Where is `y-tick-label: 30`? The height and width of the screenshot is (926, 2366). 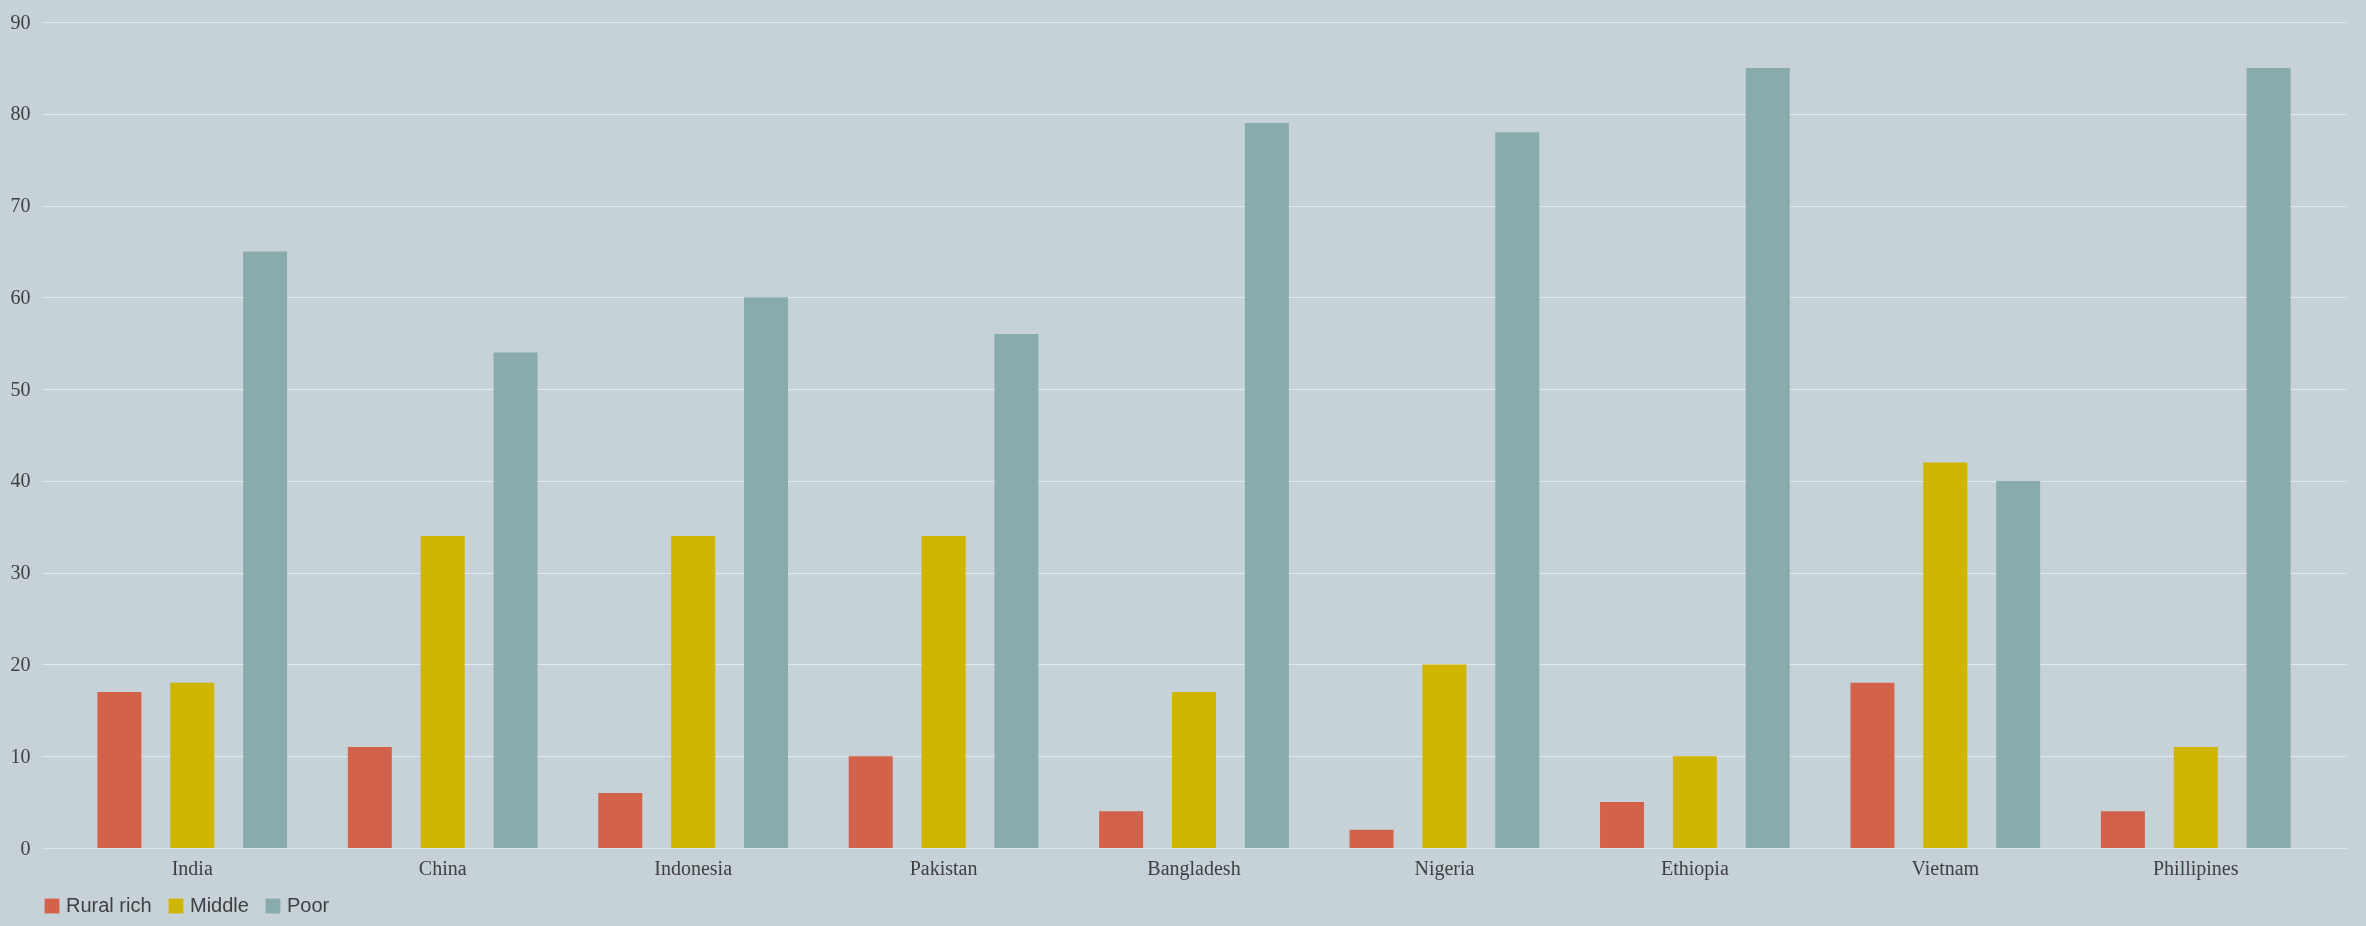 y-tick-label: 30 is located at coordinates (20, 572).